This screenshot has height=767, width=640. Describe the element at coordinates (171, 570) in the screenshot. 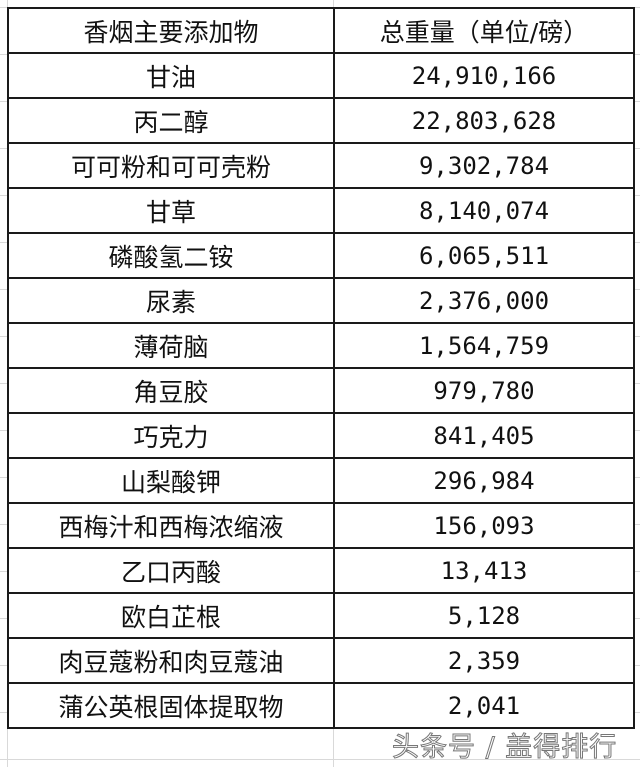

I see `additive-name-cell: 乙口丙酸` at that location.